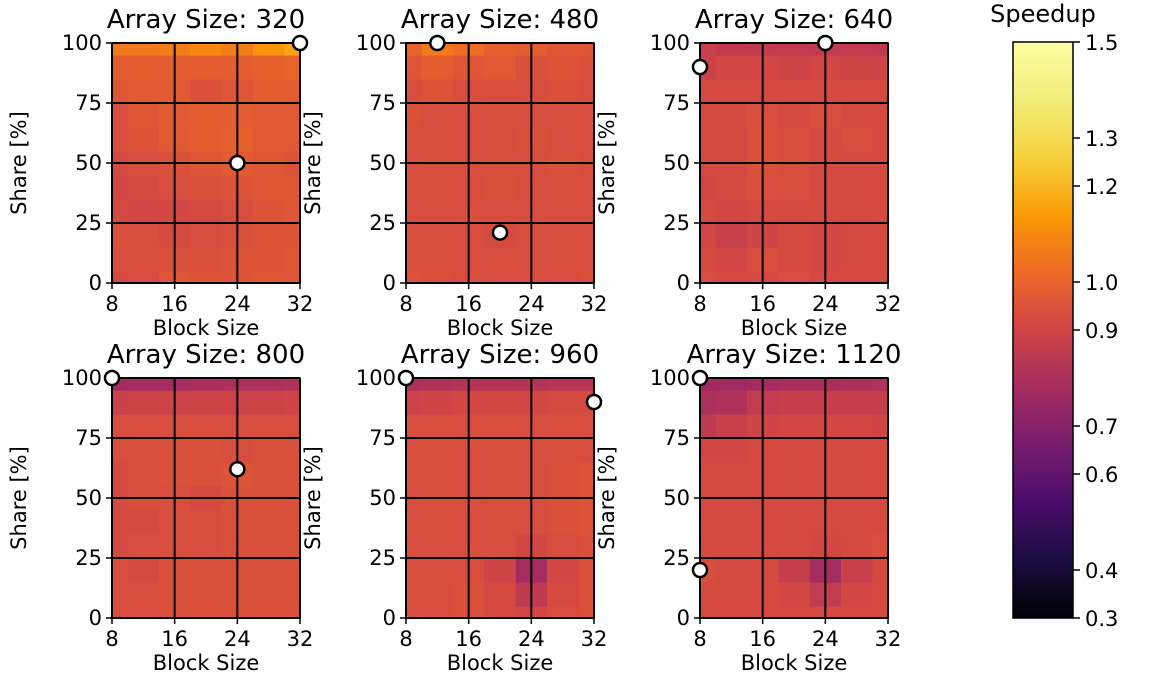 Image resolution: width=1154 pixels, height=681 pixels. I want to click on panel-title: Array Size: 960, so click(500, 355).